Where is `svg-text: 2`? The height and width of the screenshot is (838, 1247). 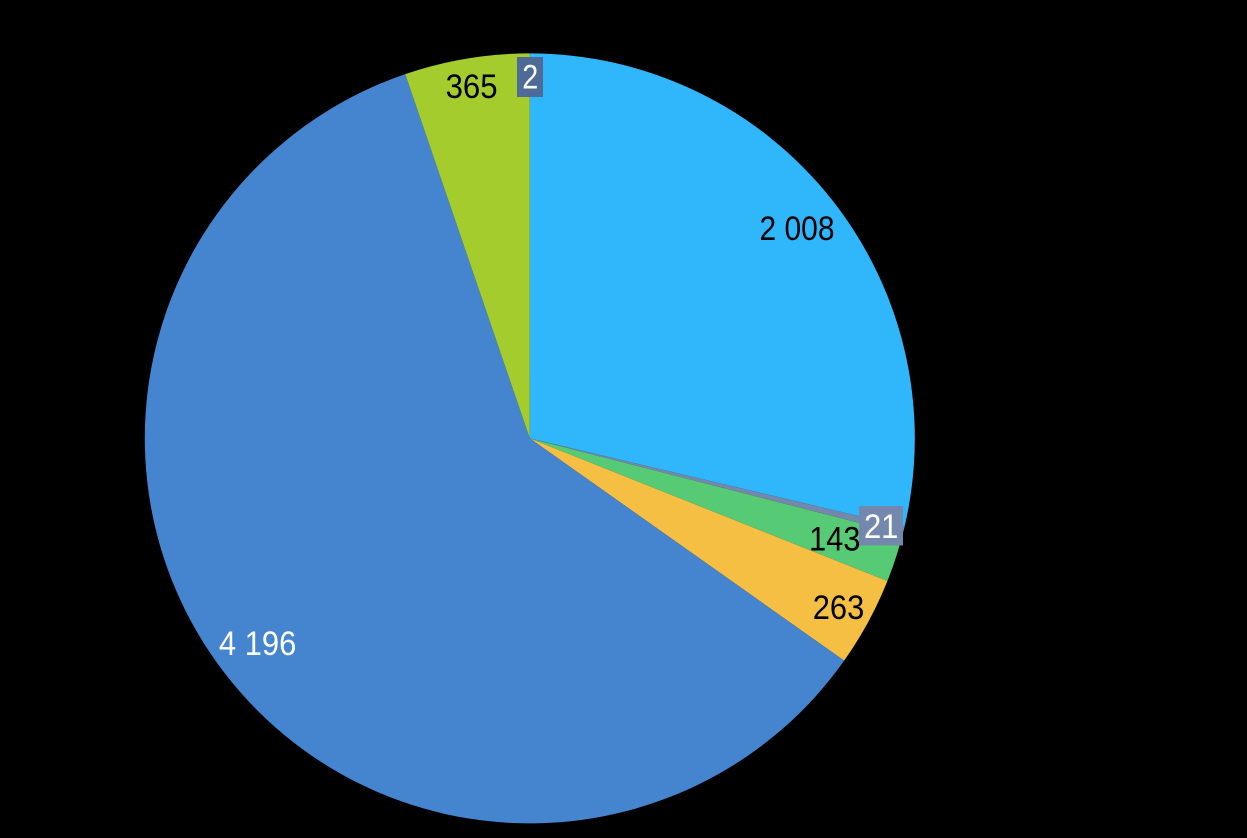 svg-text: 2 is located at coordinates (530, 78).